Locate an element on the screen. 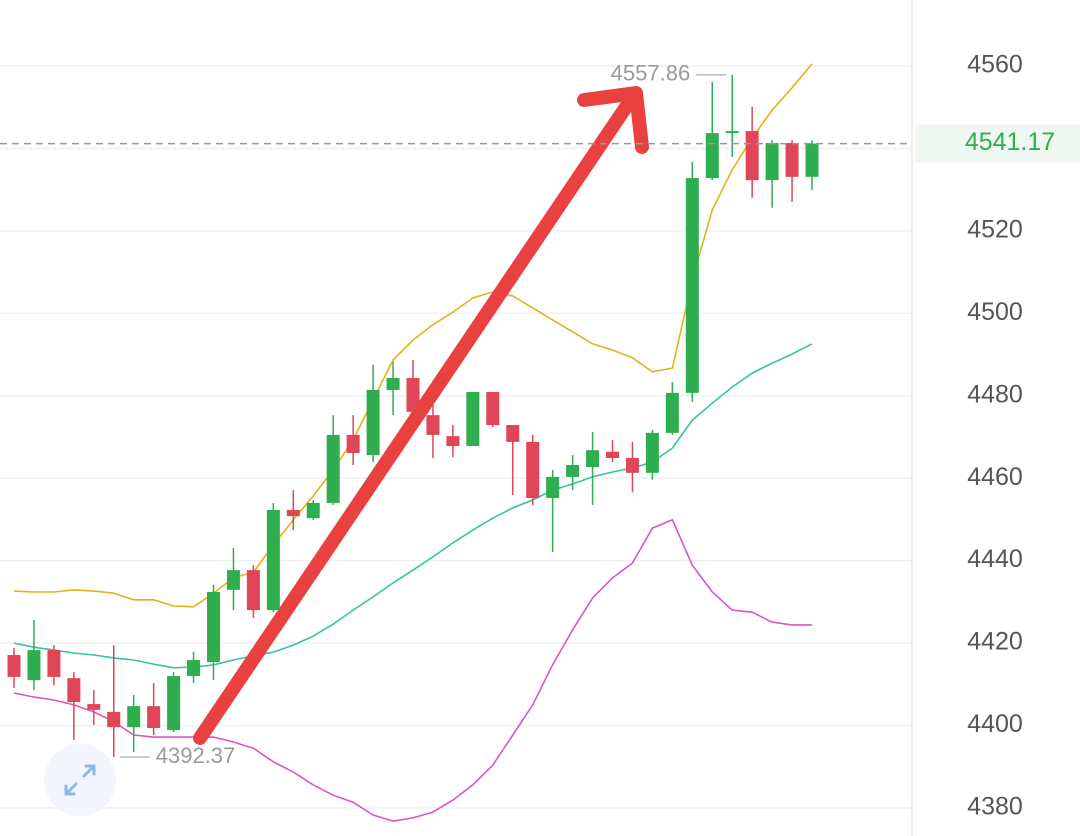  last-price-label: 4541.17 is located at coordinates (1010, 142).